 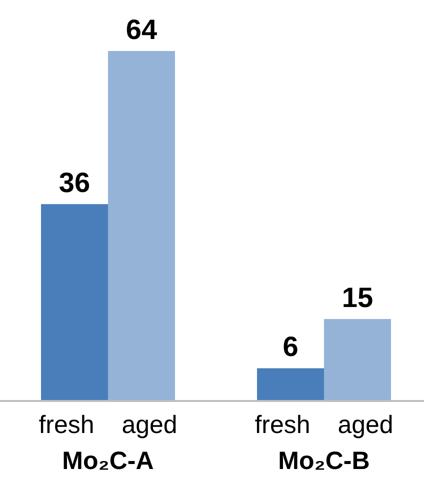 I want to click on x-tick-label: Mo₂C-A, so click(x=108, y=461).